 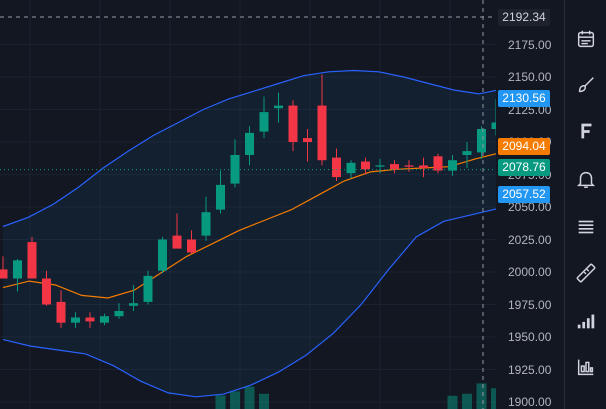 I want to click on signal-icon, so click(x=586, y=321).